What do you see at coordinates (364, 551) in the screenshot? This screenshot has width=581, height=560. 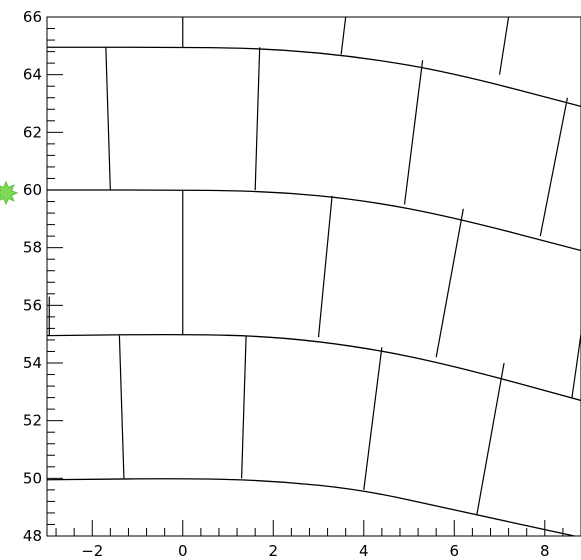 I see `x-tick-label: 4` at bounding box center [364, 551].